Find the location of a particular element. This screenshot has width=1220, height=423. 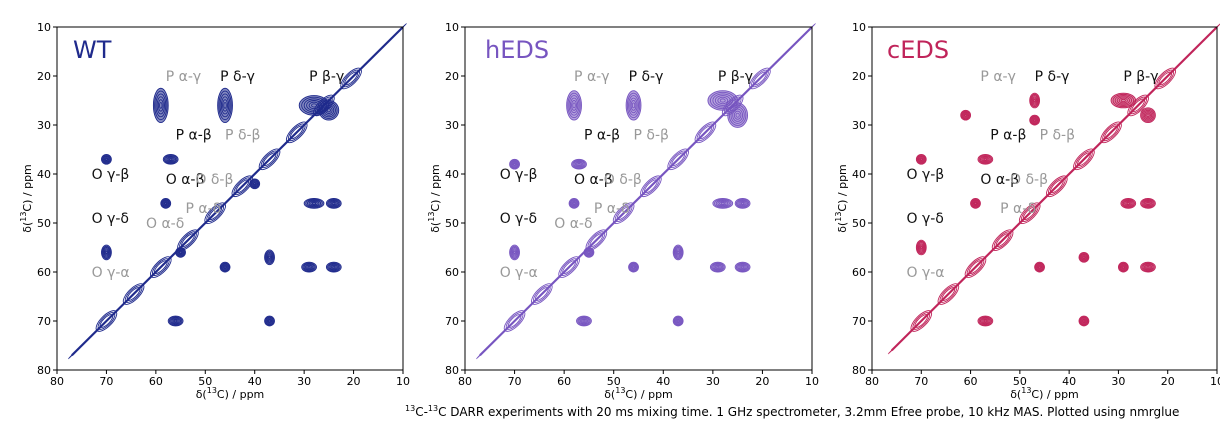

y-tick-label: 50 is located at coordinates (44, 223).